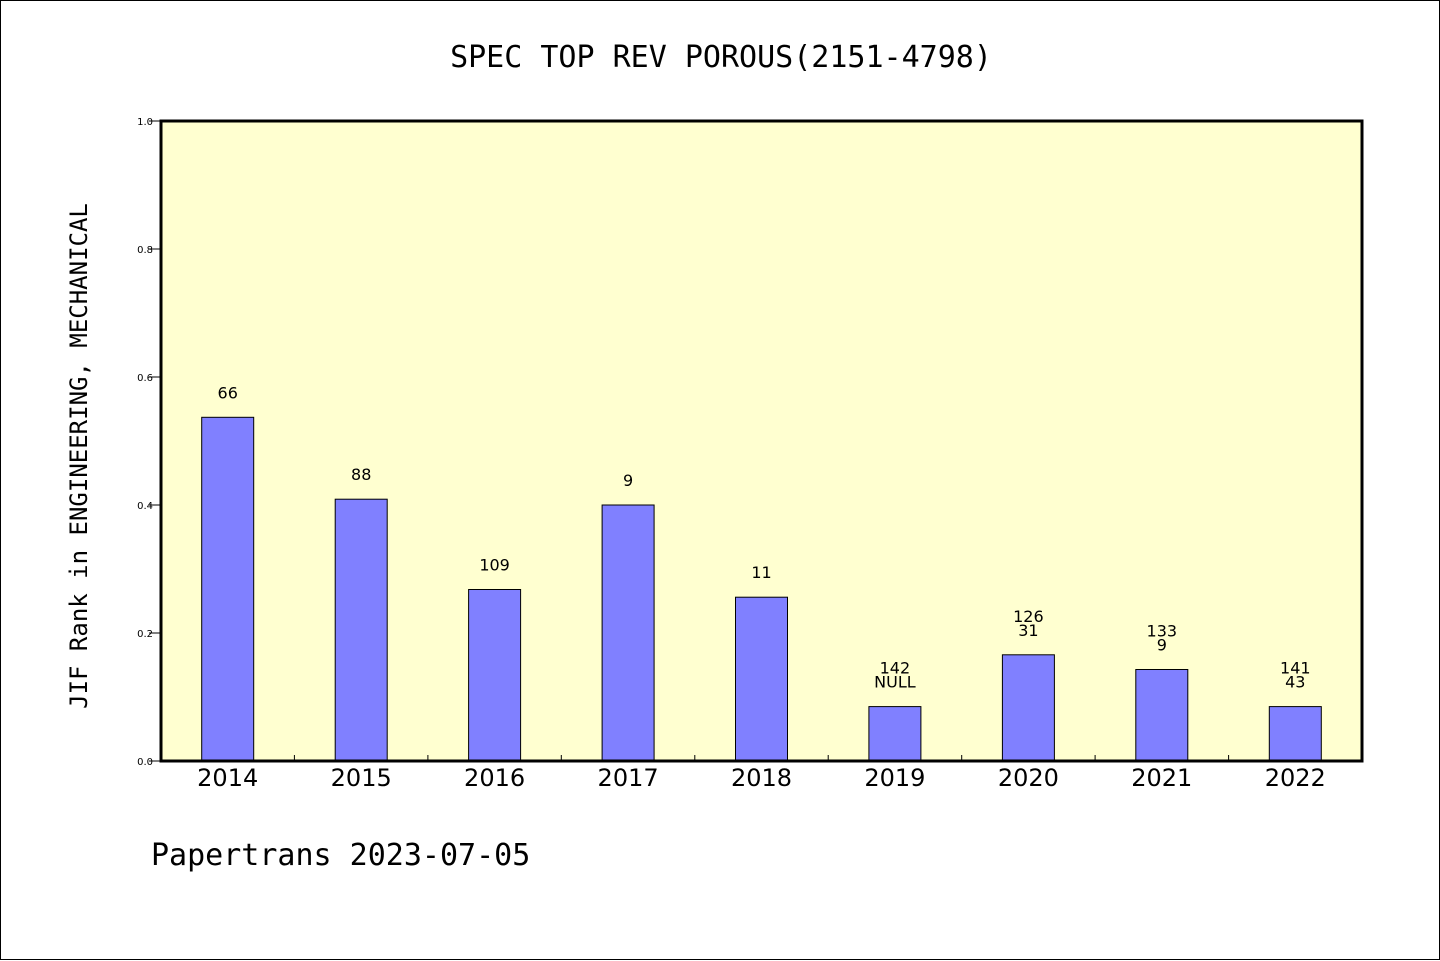 Image resolution: width=1440 pixels, height=961 pixels. I want to click on bar-2021, so click(1162, 715).